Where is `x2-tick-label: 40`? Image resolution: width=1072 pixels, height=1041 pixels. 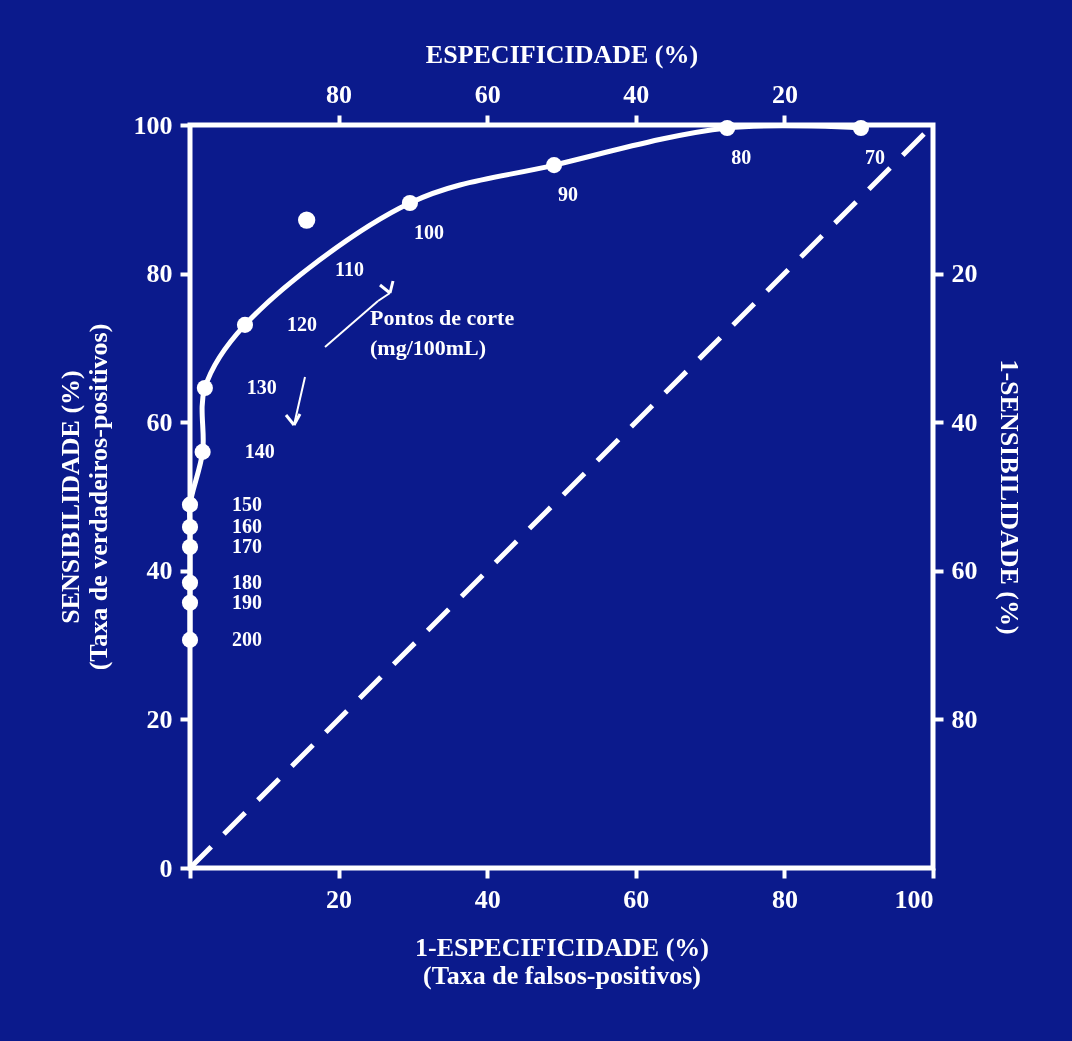 x2-tick-label: 40 is located at coordinates (636, 94).